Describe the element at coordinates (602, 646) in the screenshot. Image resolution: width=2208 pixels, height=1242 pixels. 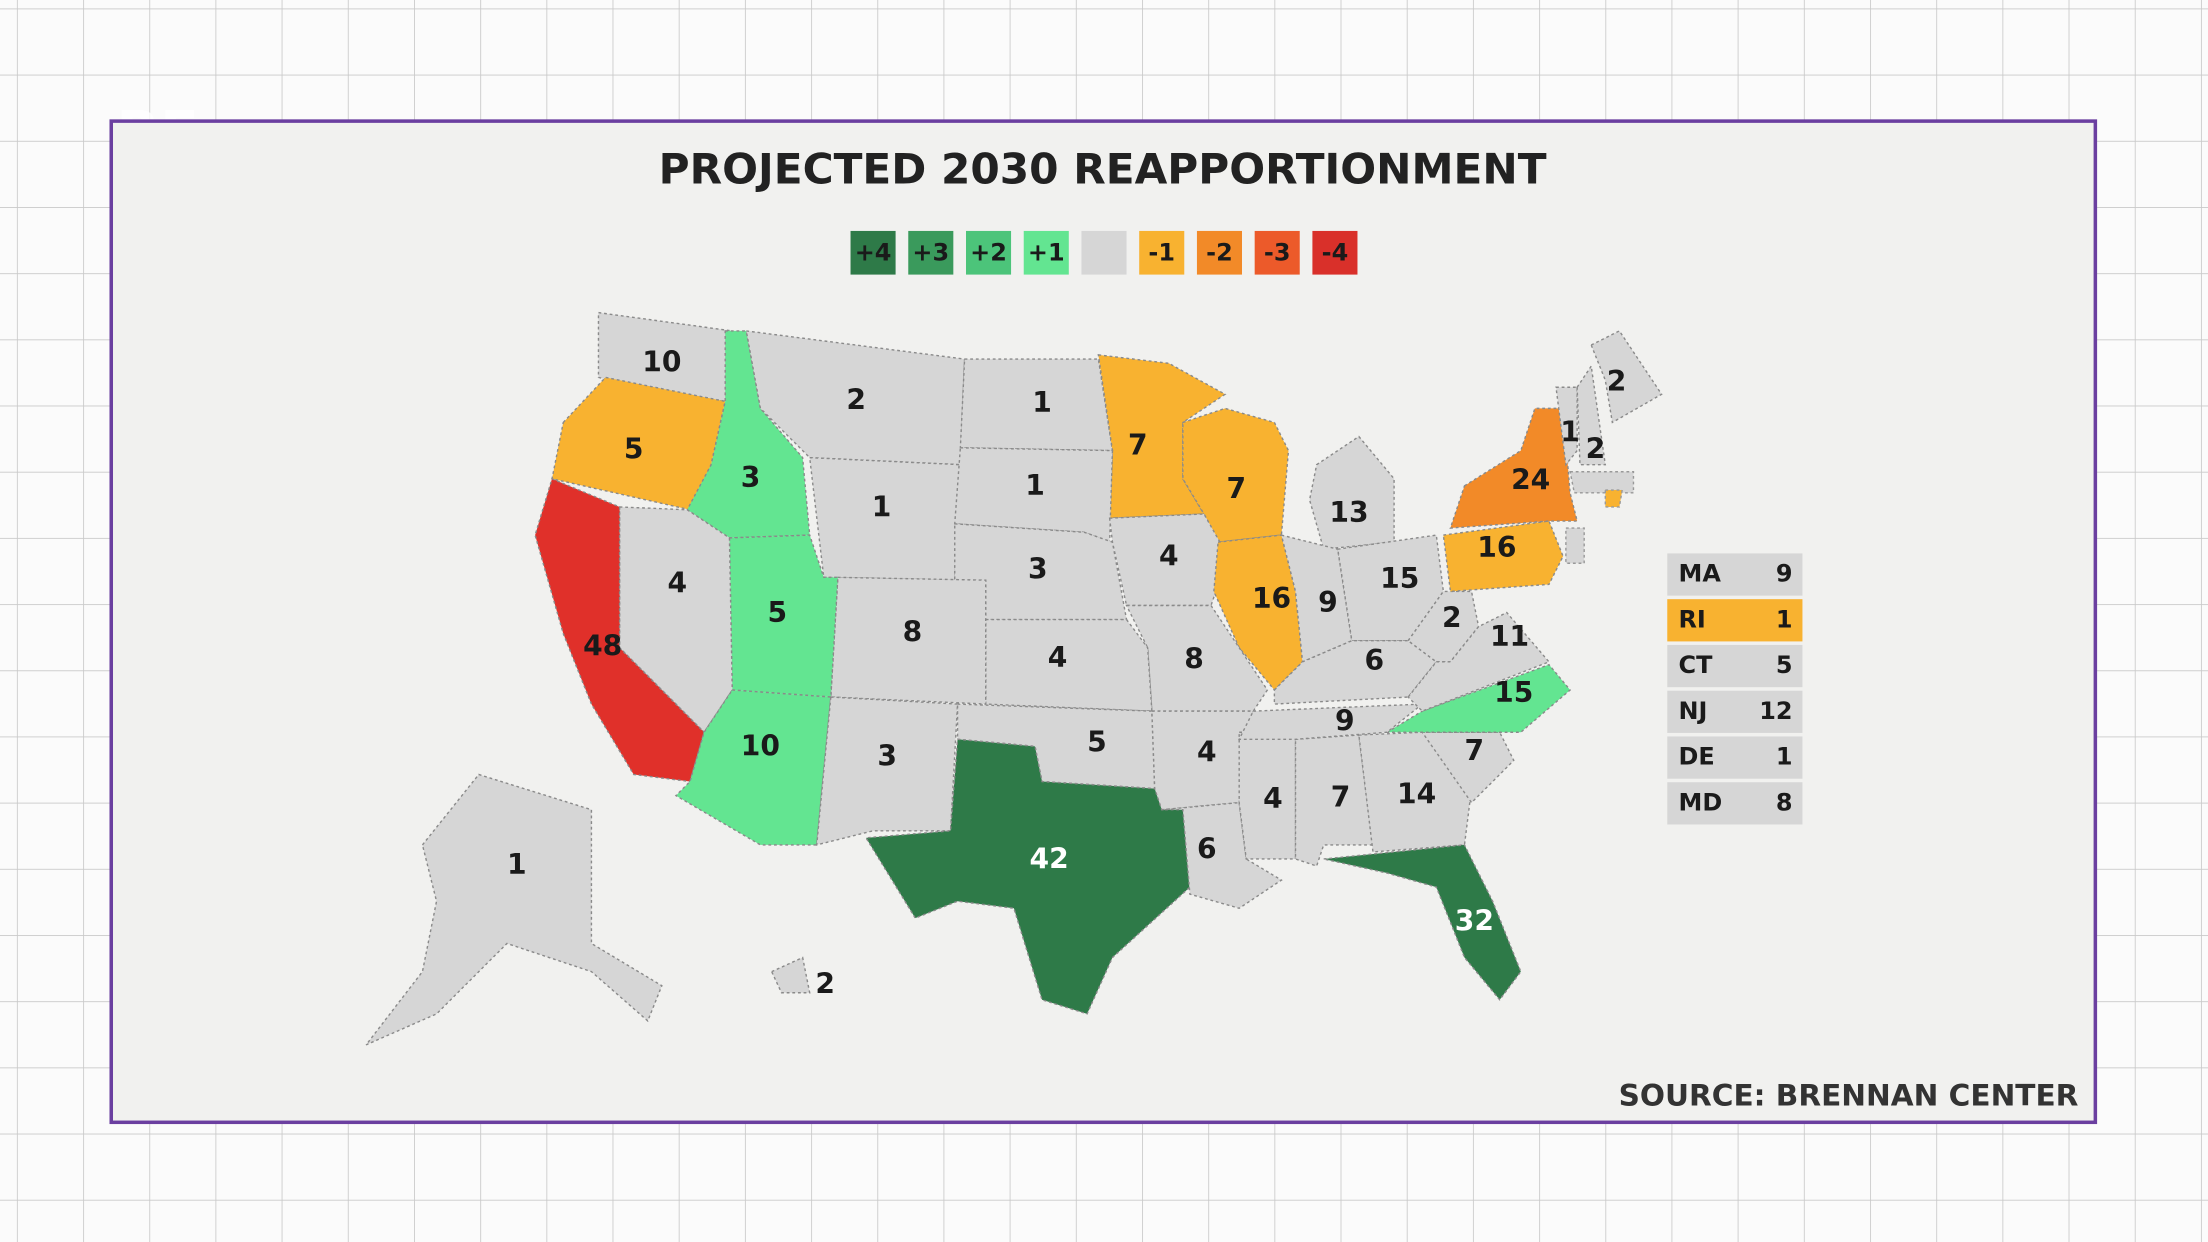
I see `state-seats: 48` at that location.